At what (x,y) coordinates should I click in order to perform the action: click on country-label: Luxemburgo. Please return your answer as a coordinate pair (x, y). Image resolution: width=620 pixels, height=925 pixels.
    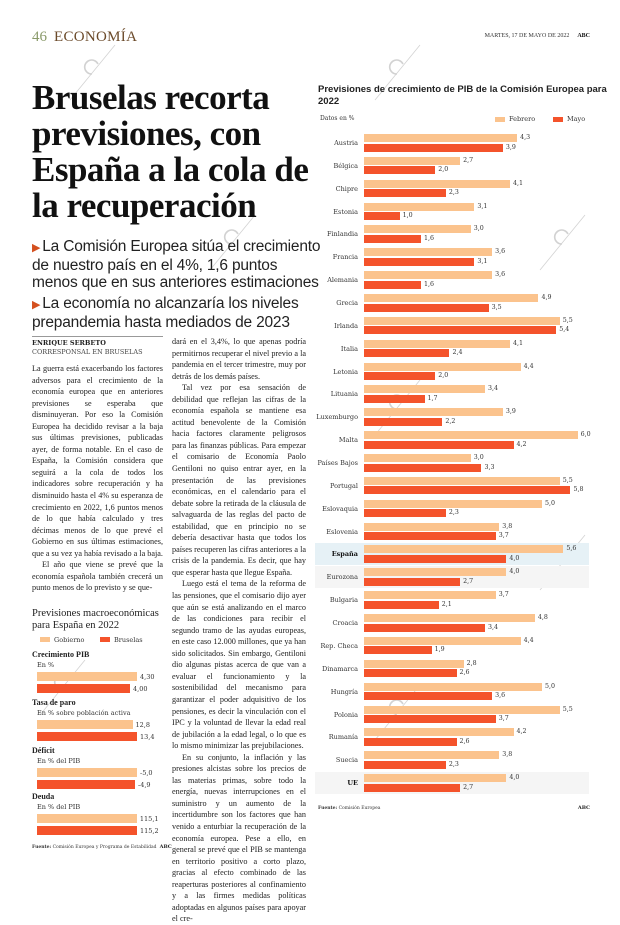
    Looking at the image, I should click on (337, 417).